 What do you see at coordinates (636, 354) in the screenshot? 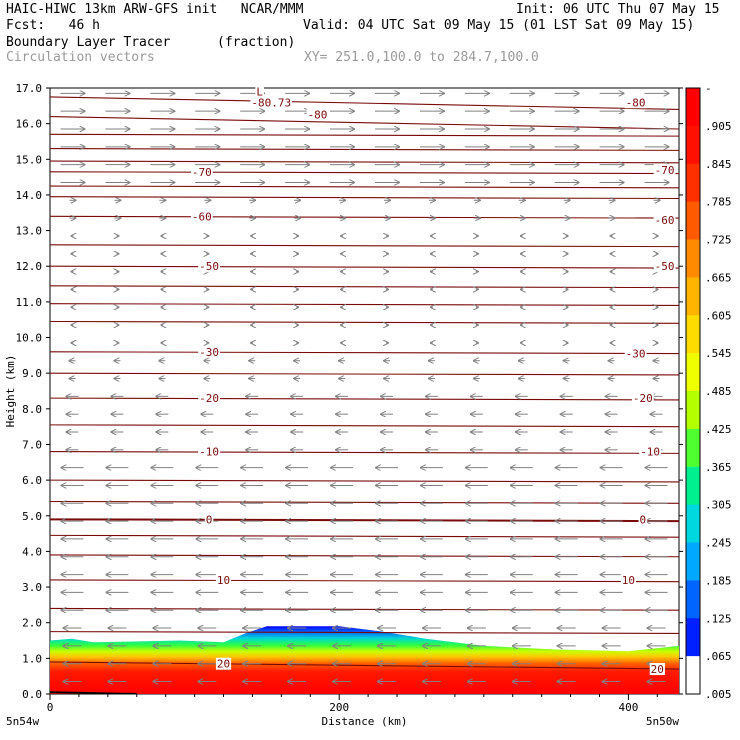
I see `contour-label-11: -30` at bounding box center [636, 354].